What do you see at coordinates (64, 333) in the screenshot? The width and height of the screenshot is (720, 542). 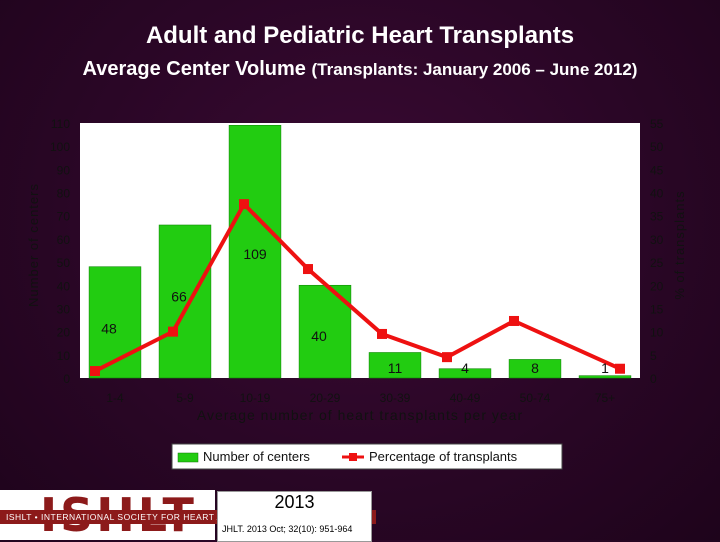 I see `y-tick-label: 20` at bounding box center [64, 333].